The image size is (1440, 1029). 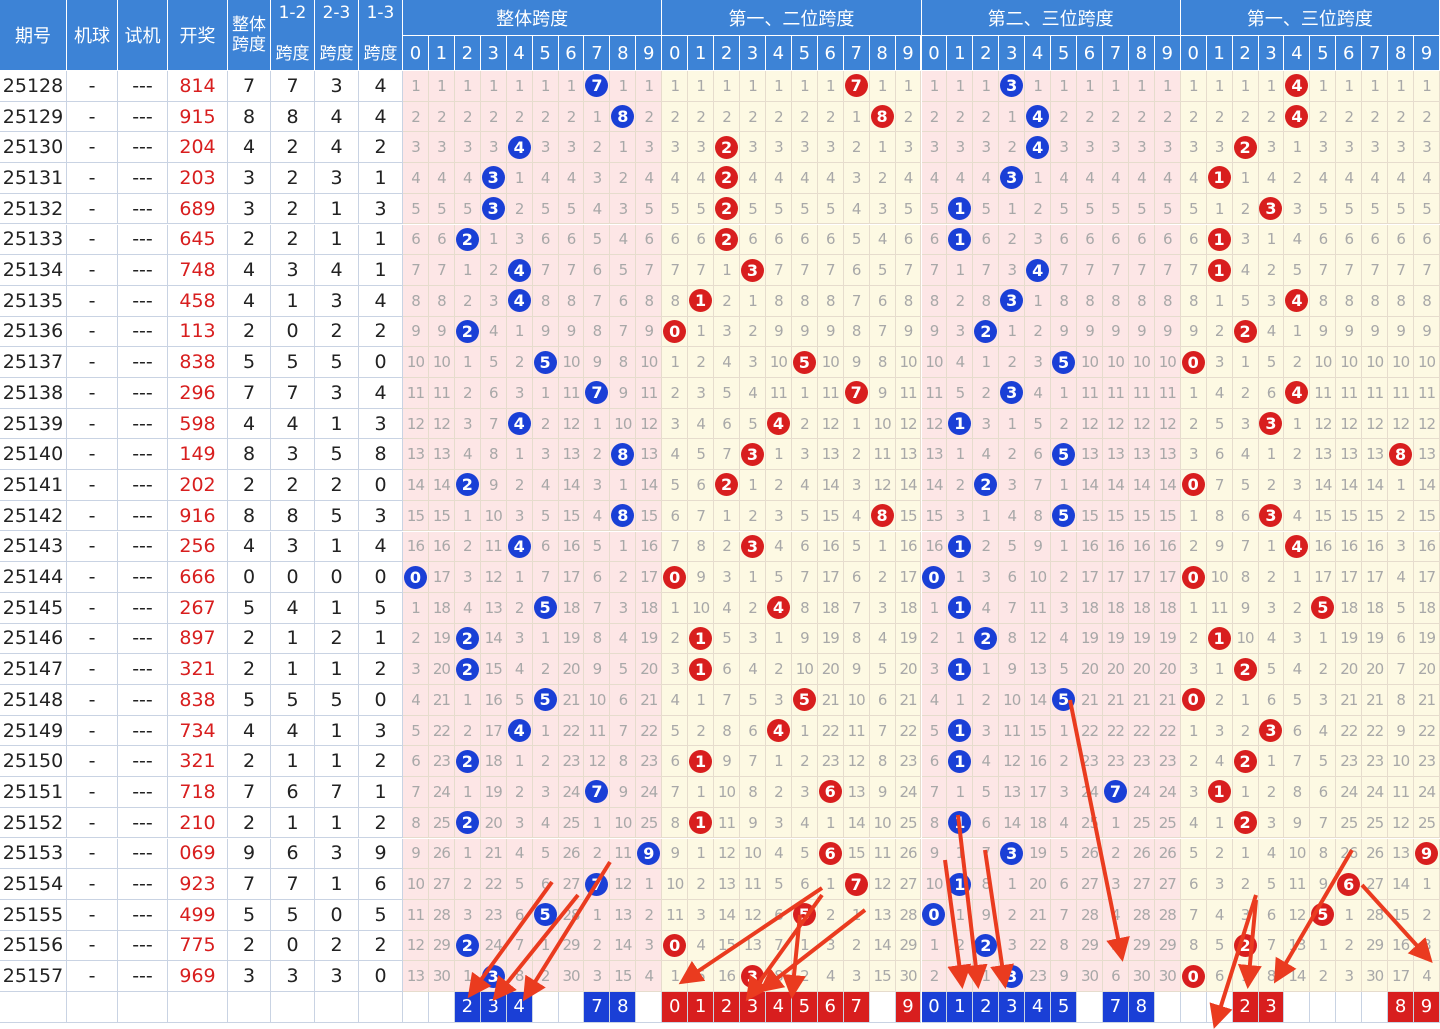 What do you see at coordinates (381, 362) in the screenshot?
I see `span-cell: 0` at bounding box center [381, 362].